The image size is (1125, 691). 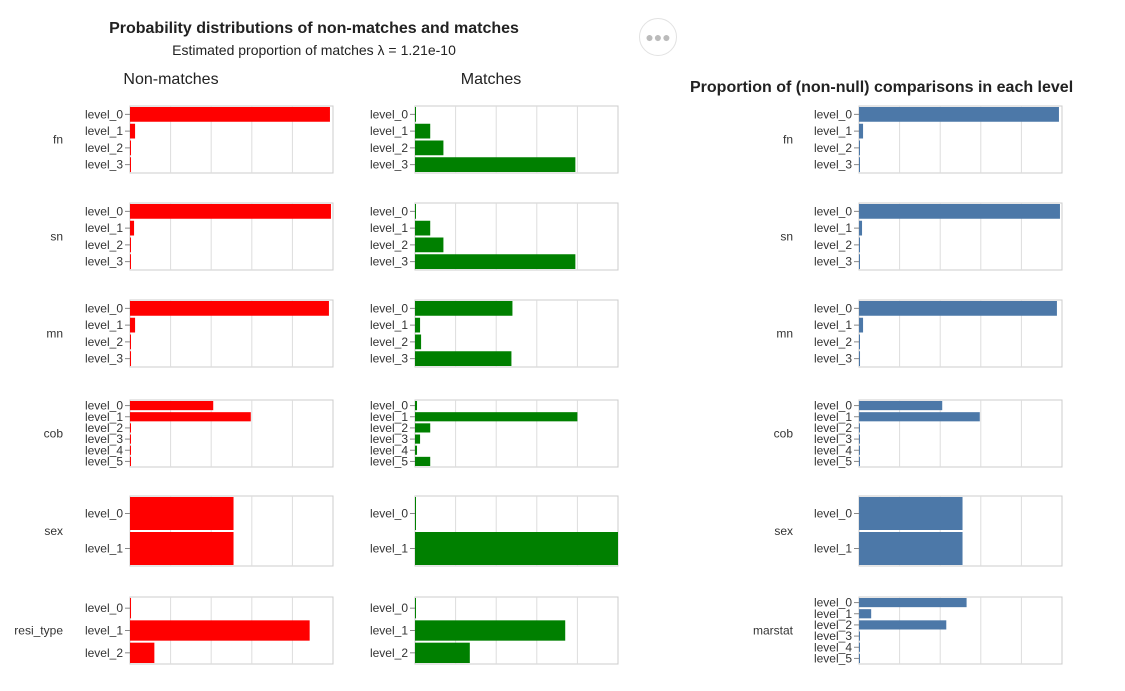 What do you see at coordinates (658, 37) in the screenshot?
I see `more-options-button: ●●●` at bounding box center [658, 37].